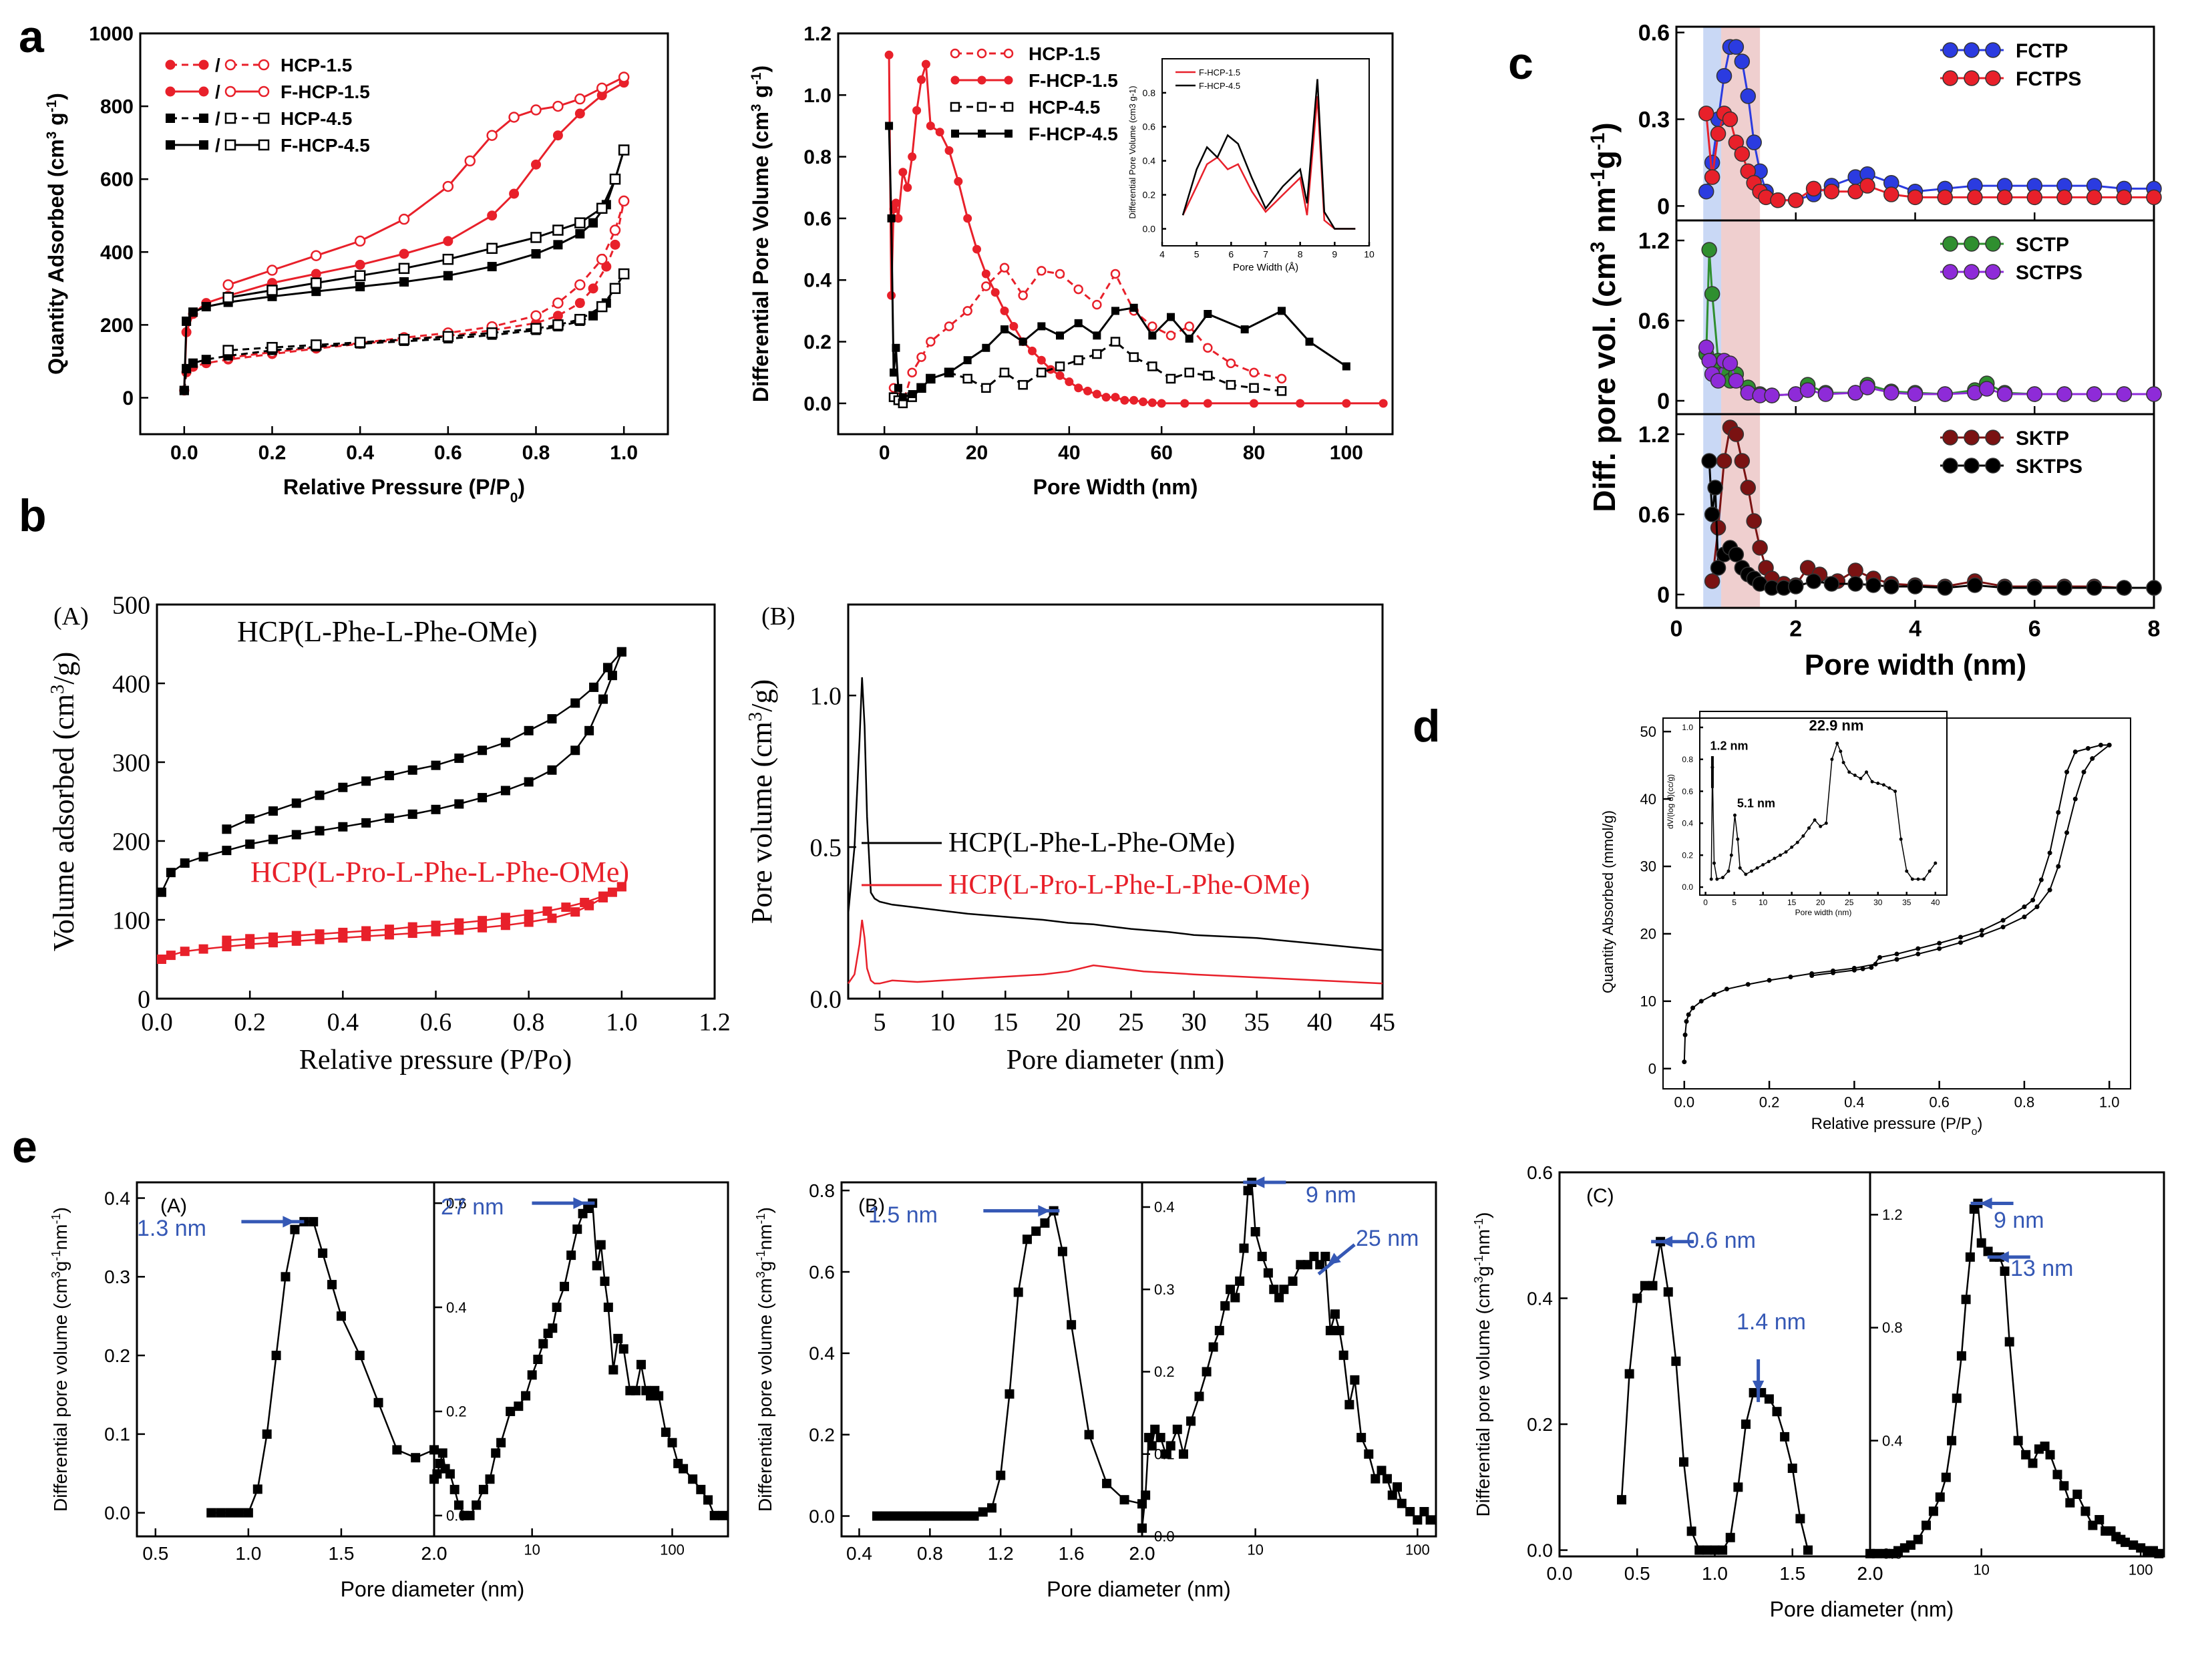 The image size is (2186, 1680). I want to click on y-tick-label: 1.2, so click(1893, 1214).